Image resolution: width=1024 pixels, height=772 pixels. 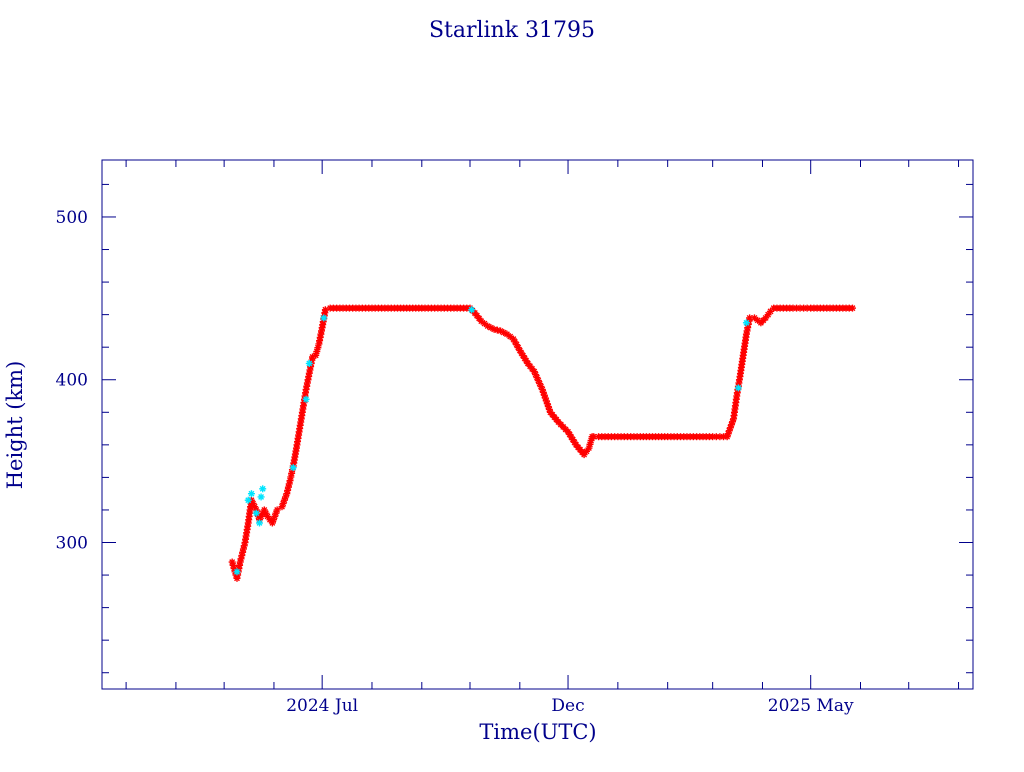 I want to click on x-axis-label: Time(UTC), so click(x=537, y=732).